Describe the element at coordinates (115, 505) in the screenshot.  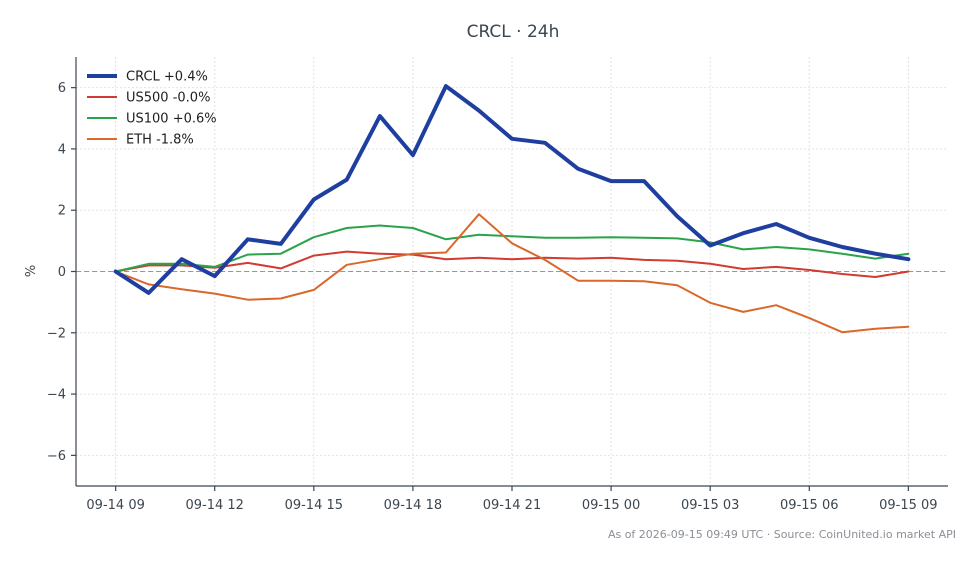
I see `x-tick-label: 09-14 09` at that location.